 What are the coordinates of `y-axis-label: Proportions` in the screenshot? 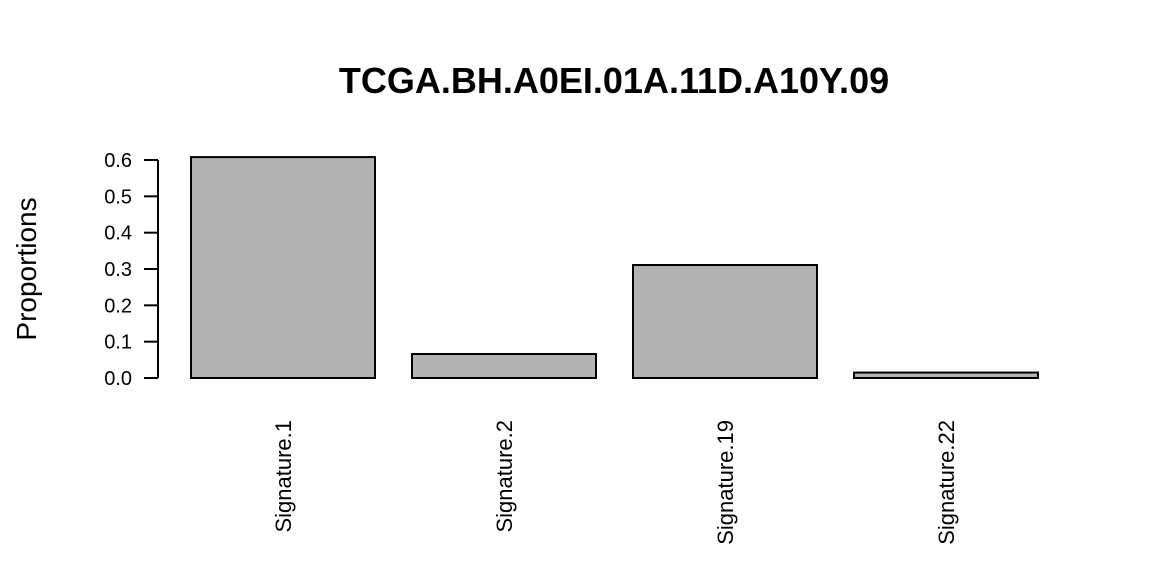 It's located at (26, 268).